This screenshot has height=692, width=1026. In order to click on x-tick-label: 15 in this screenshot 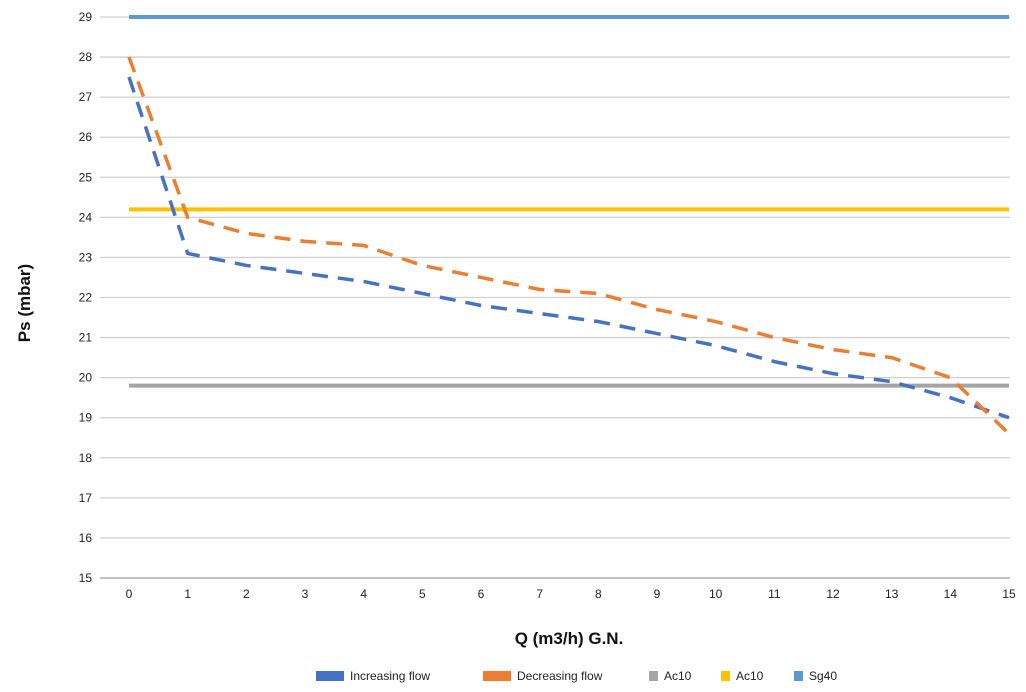, I will do `click(1009, 594)`.